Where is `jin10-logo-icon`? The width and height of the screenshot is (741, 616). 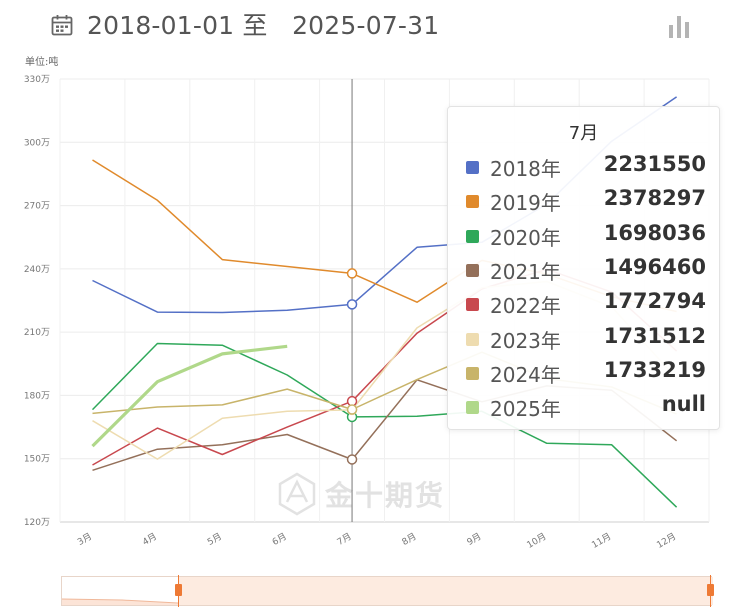
jin10-logo-icon is located at coordinates (297, 494).